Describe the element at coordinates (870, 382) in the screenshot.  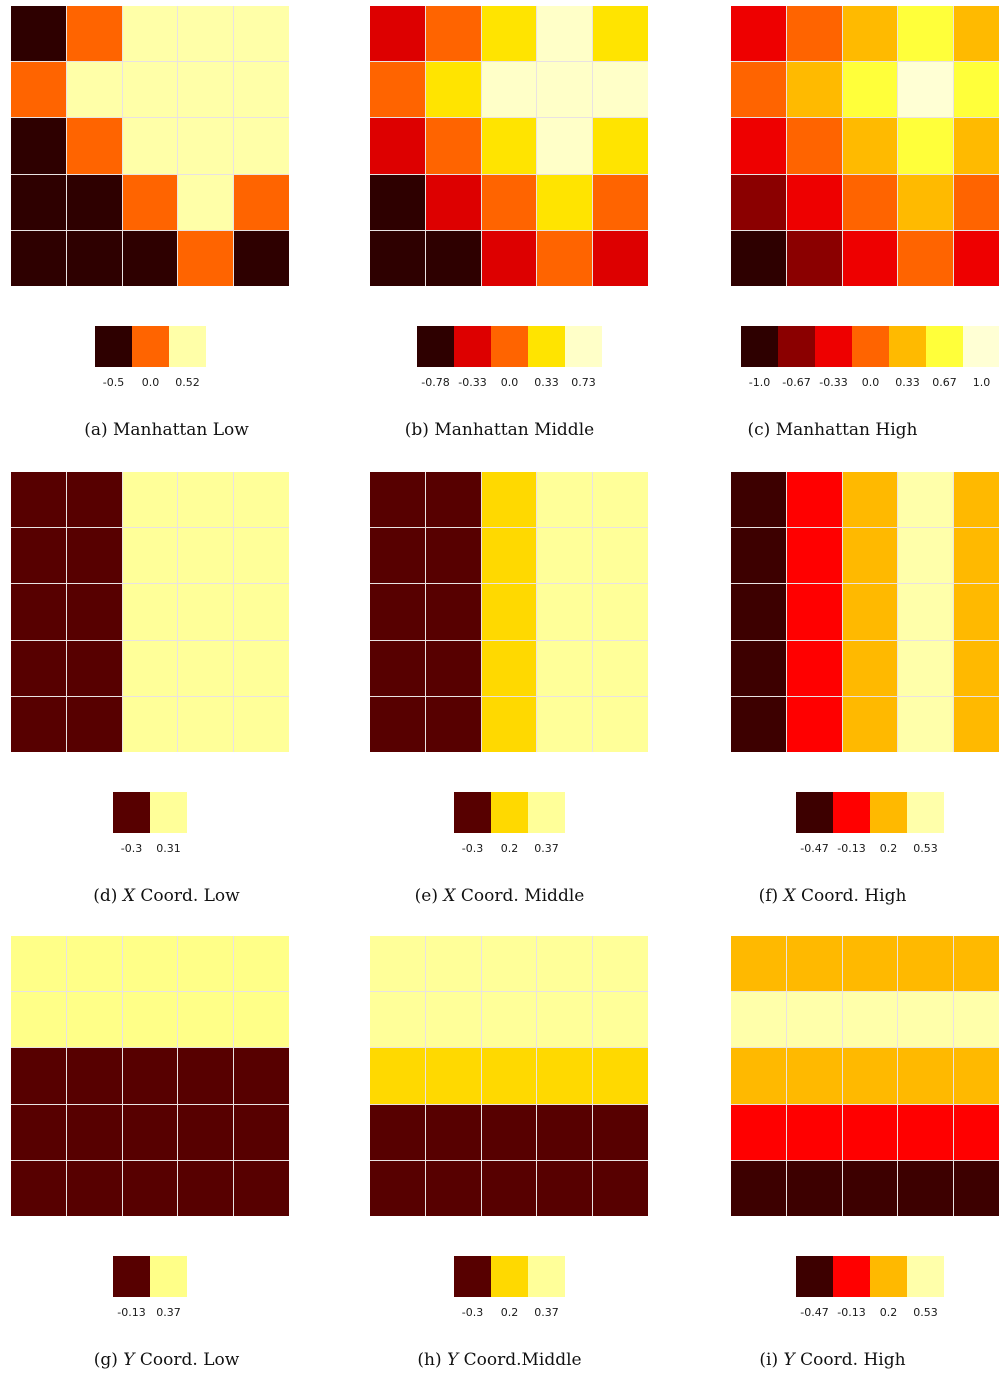
I see `legend-tick-label-3: 0.0` at that location.